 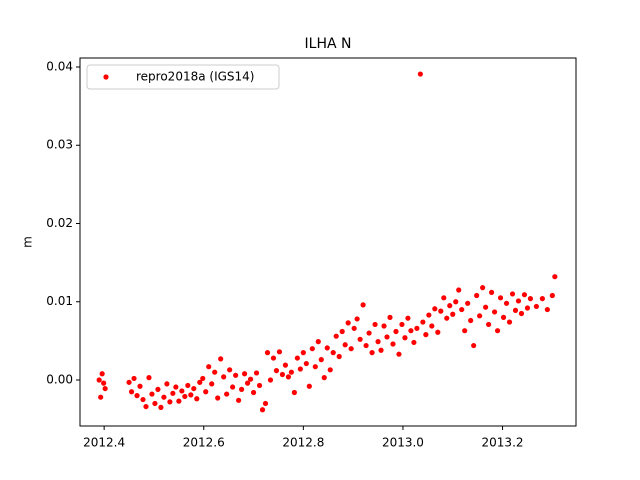 What do you see at coordinates (104, 443) in the screenshot?
I see `x-tick-label: 2012.4` at bounding box center [104, 443].